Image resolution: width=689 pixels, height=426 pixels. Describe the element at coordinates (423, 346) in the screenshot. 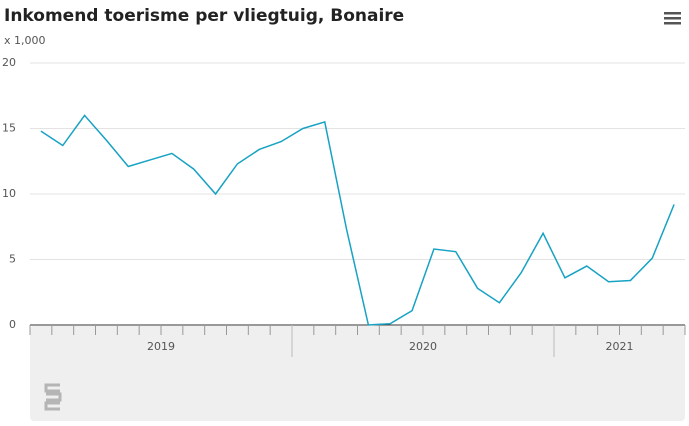

I see `x-group-label: 2020` at that location.